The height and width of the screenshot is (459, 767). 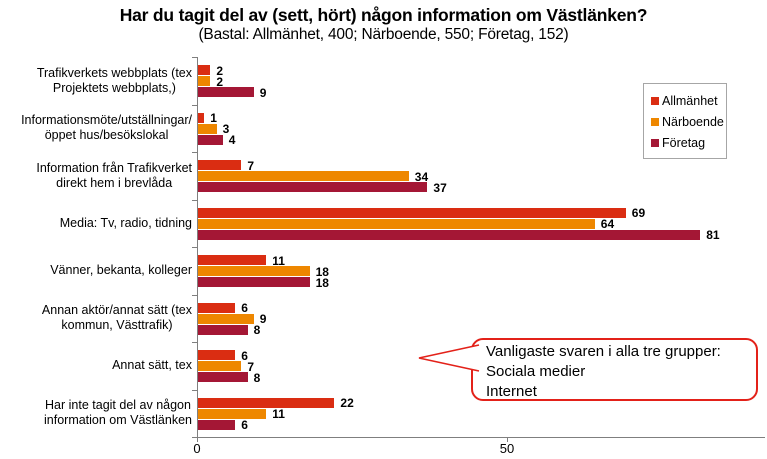 I want to click on bar-value-label: 22, so click(x=347, y=403).